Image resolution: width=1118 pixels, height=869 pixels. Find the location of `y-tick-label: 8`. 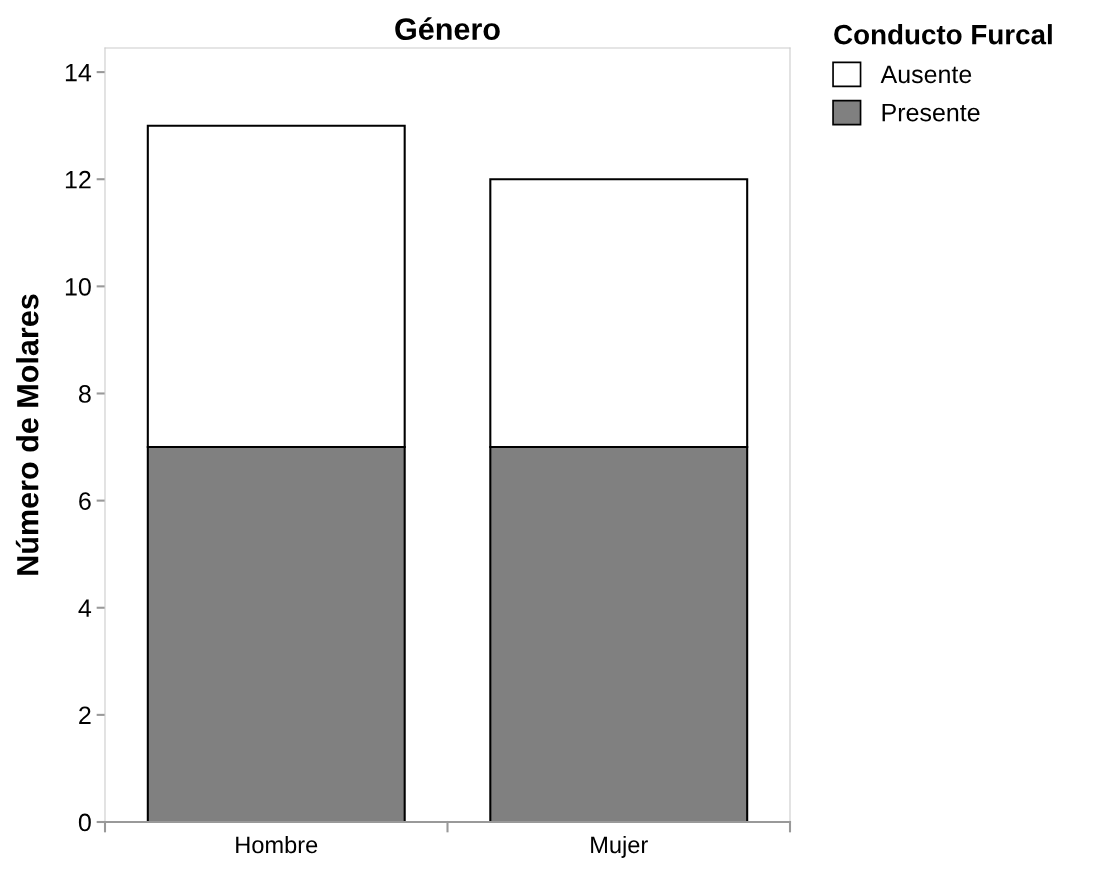

y-tick-label: 8 is located at coordinates (84, 394).